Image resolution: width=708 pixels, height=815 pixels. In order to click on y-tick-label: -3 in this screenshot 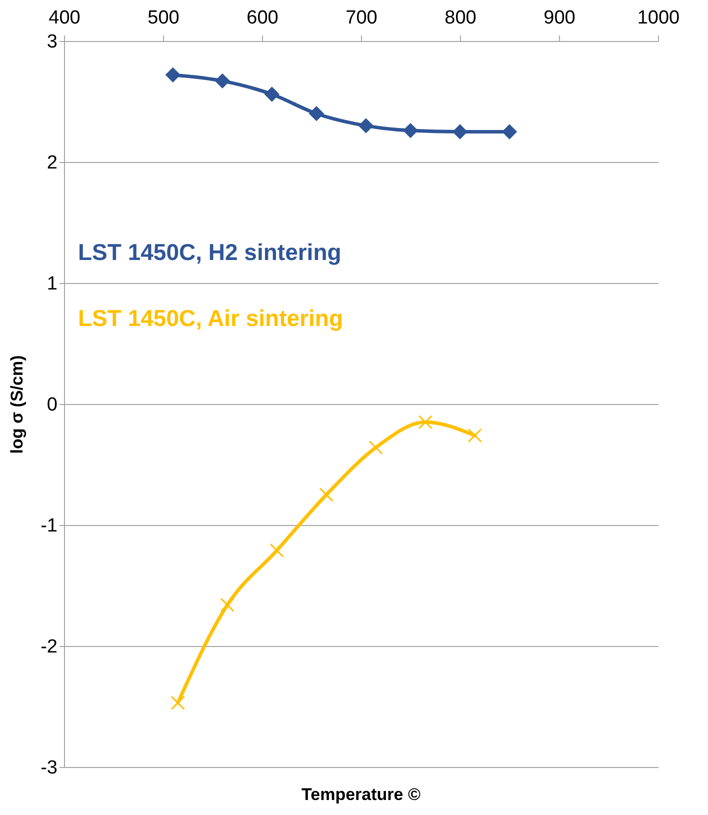, I will do `click(49, 768)`.